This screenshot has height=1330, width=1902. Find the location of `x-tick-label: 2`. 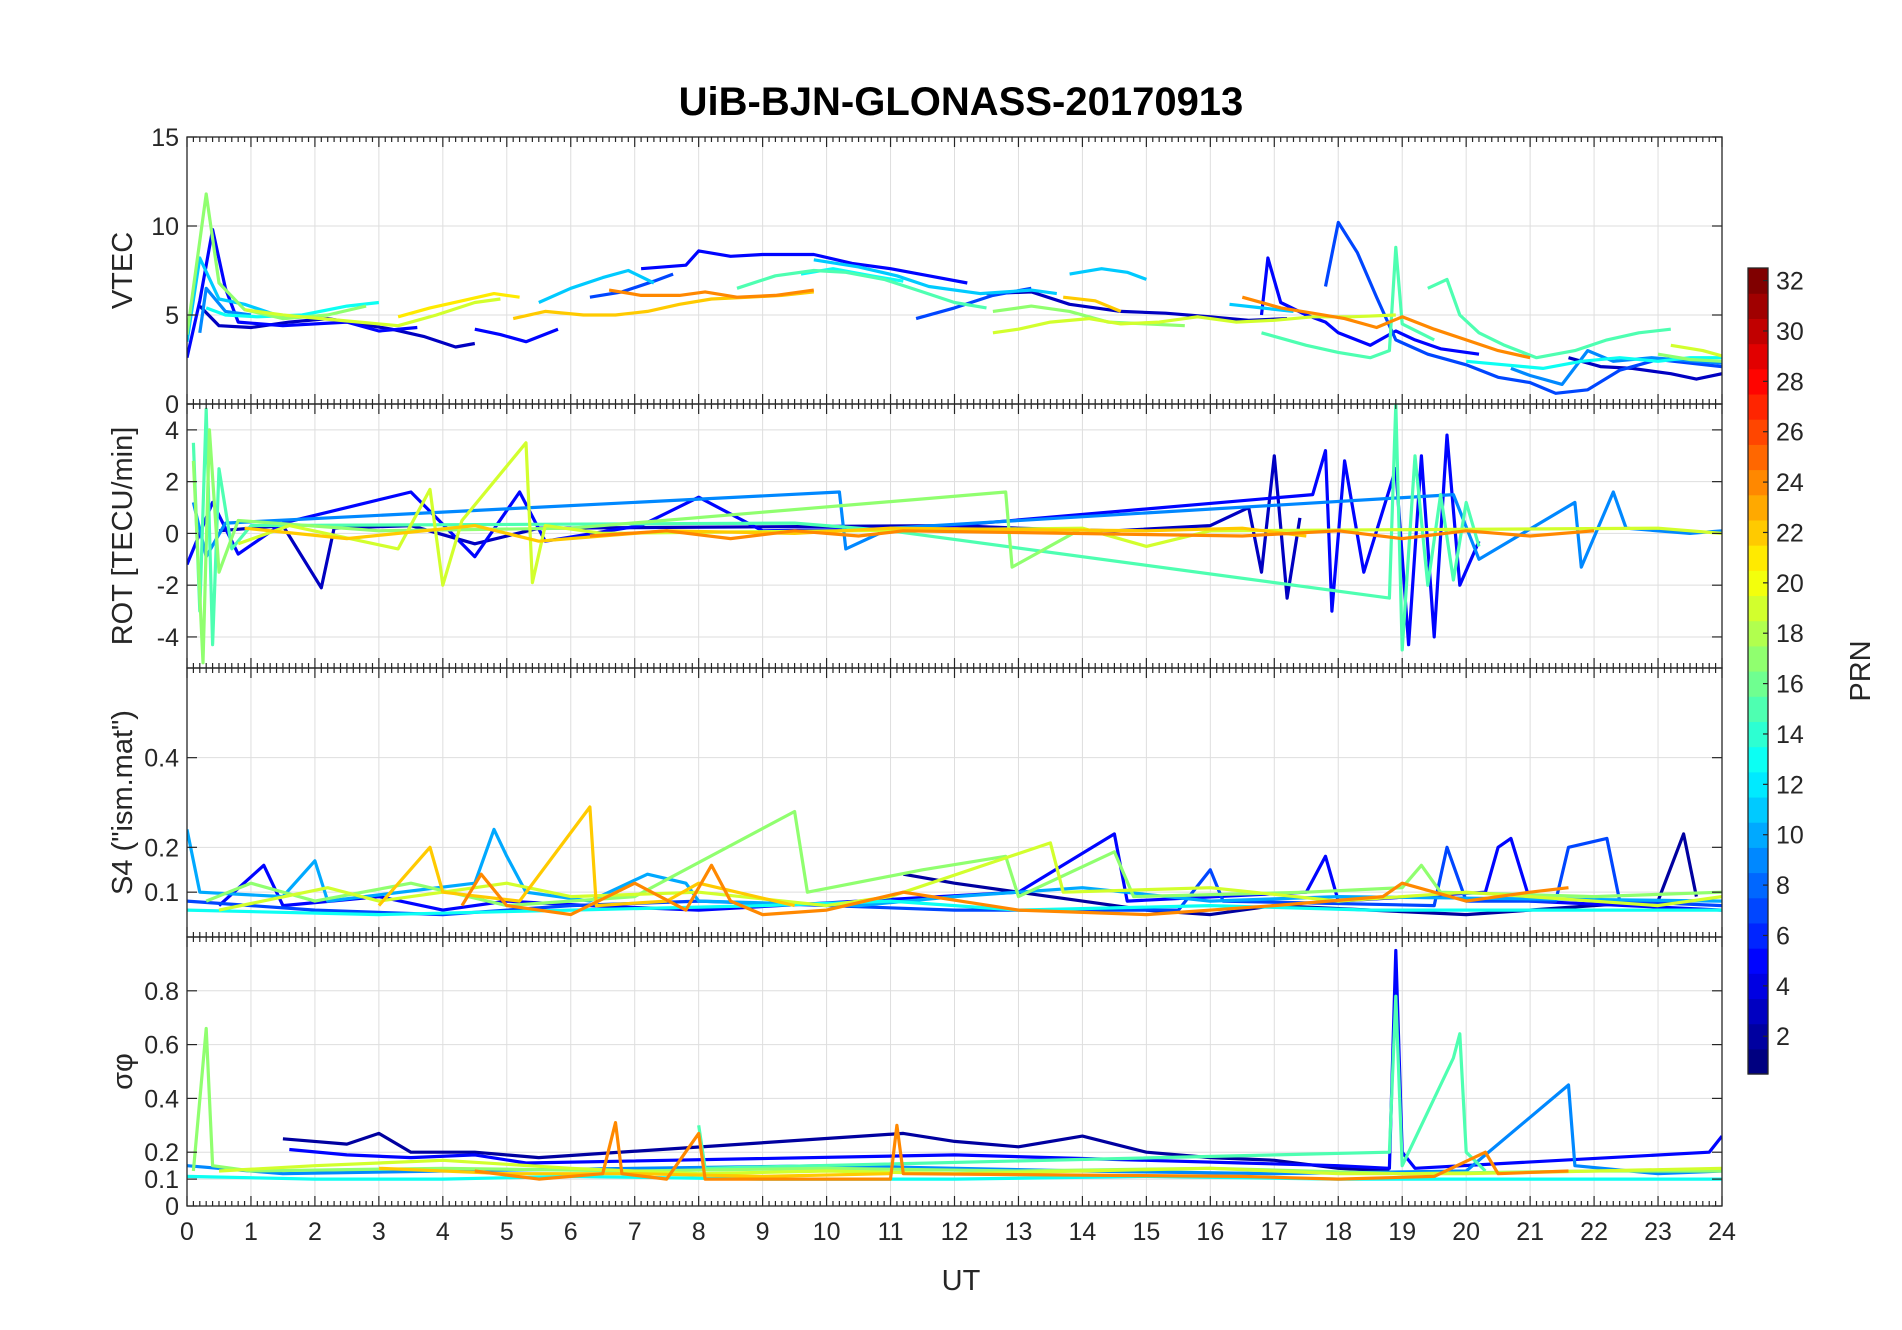

x-tick-label: 2 is located at coordinates (315, 1232).